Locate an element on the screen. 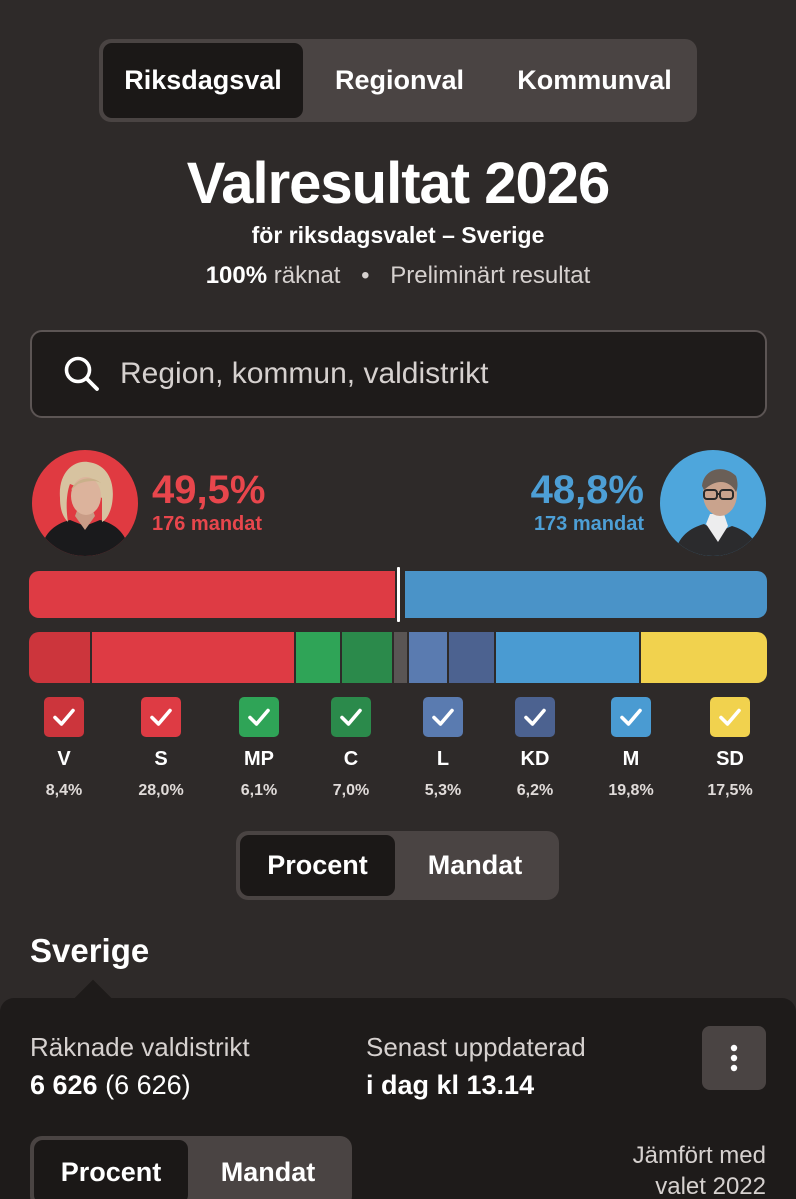  party-bar-segment-v is located at coordinates (59, 657).